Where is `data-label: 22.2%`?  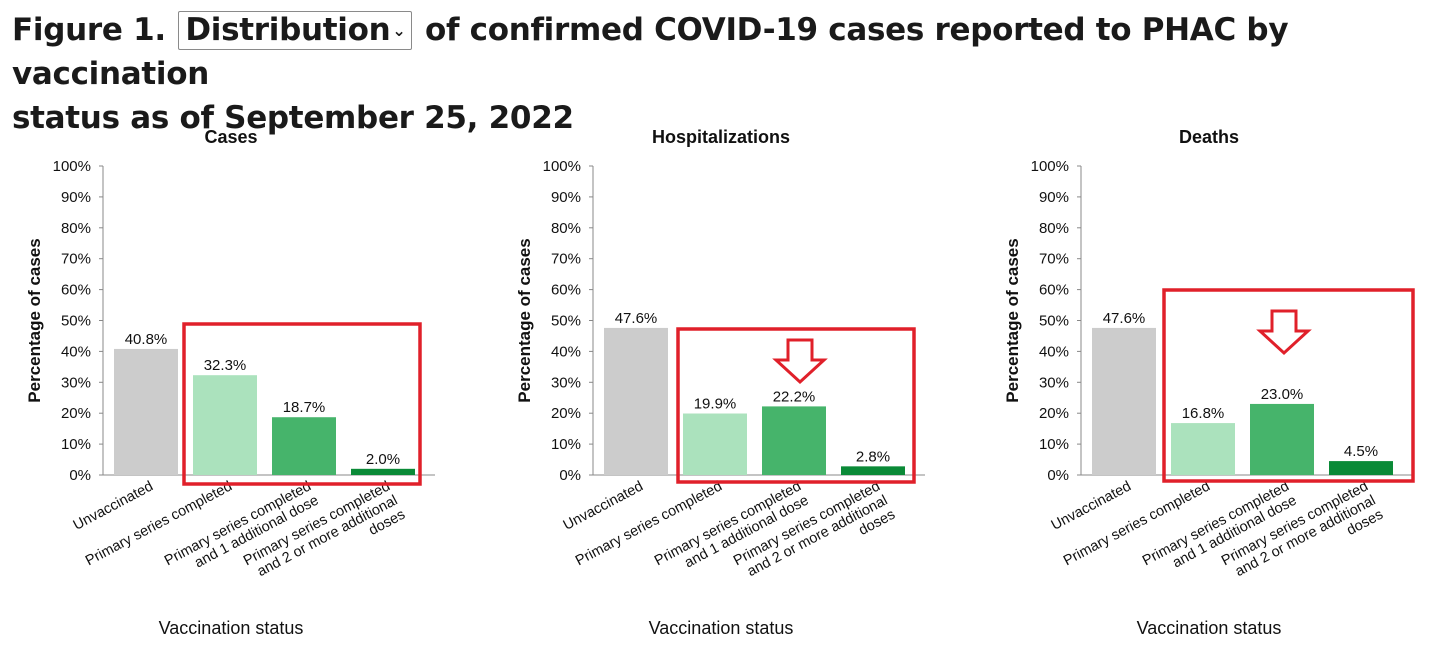 data-label: 22.2% is located at coordinates (794, 396).